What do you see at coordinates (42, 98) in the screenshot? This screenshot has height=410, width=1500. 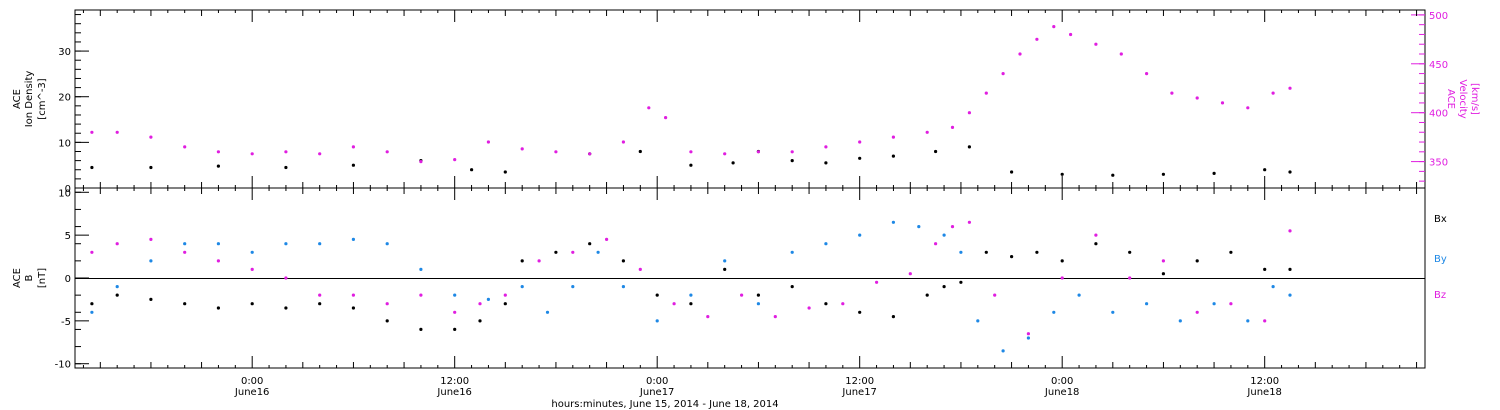 I see `density-axis-label-line3: [cm^-3]` at bounding box center [42, 98].